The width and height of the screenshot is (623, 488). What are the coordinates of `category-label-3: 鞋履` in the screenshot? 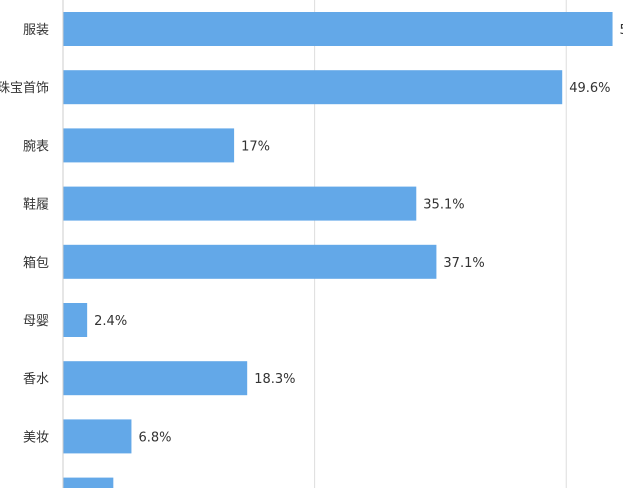 It's located at (36, 205).